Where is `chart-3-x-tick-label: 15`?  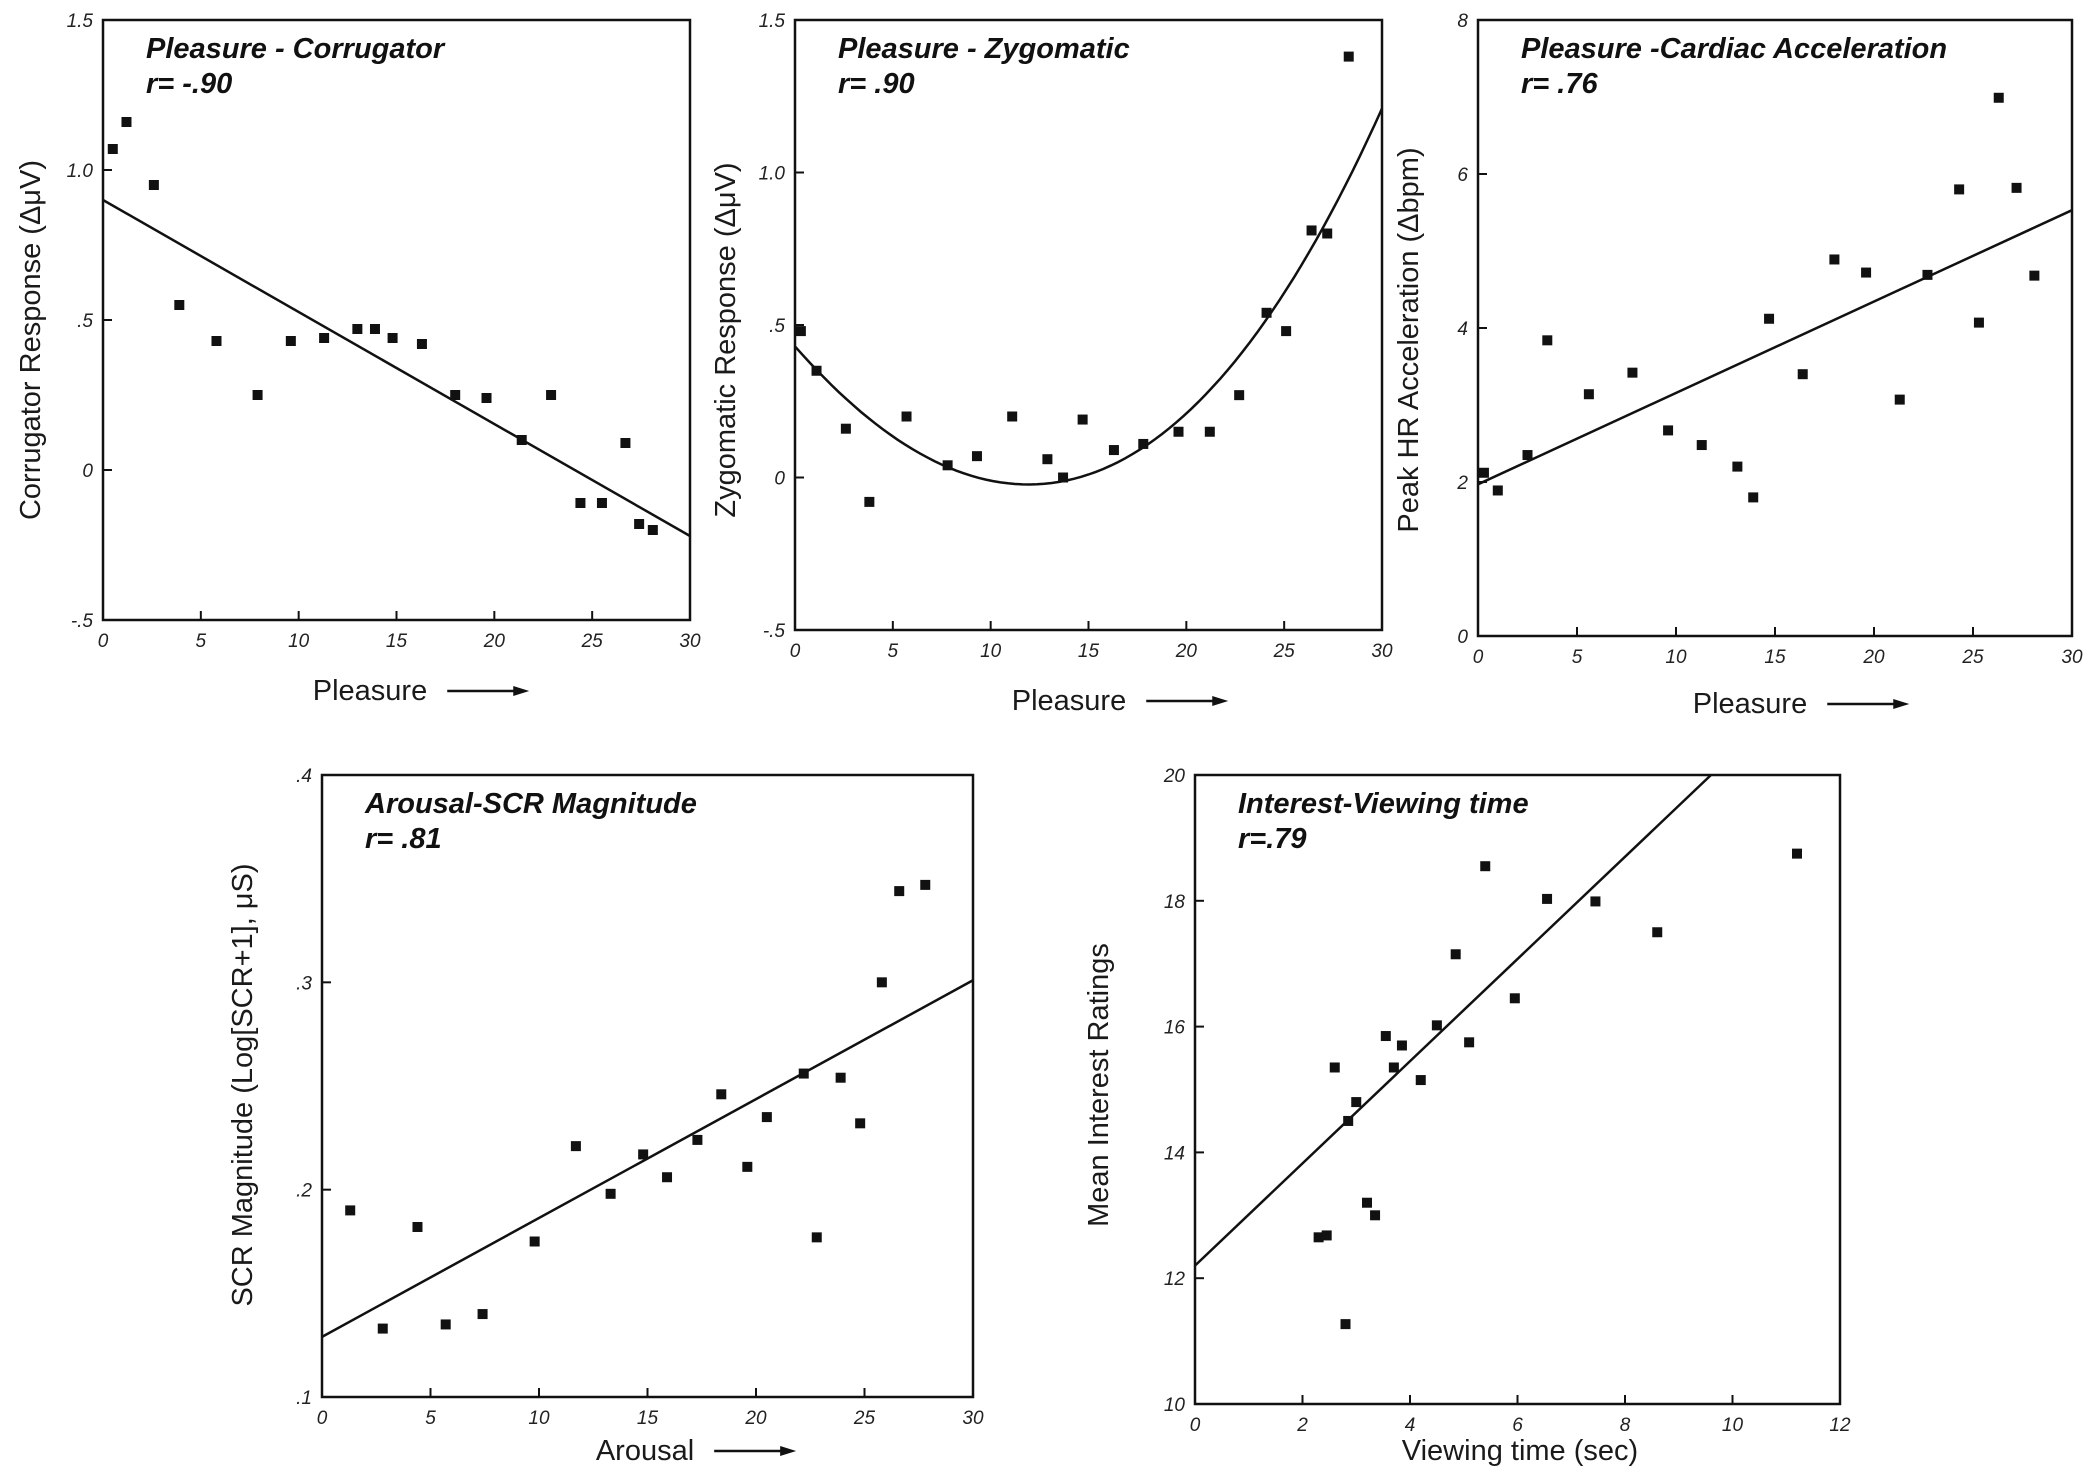
chart-3-x-tick-label: 15 is located at coordinates (648, 1418).